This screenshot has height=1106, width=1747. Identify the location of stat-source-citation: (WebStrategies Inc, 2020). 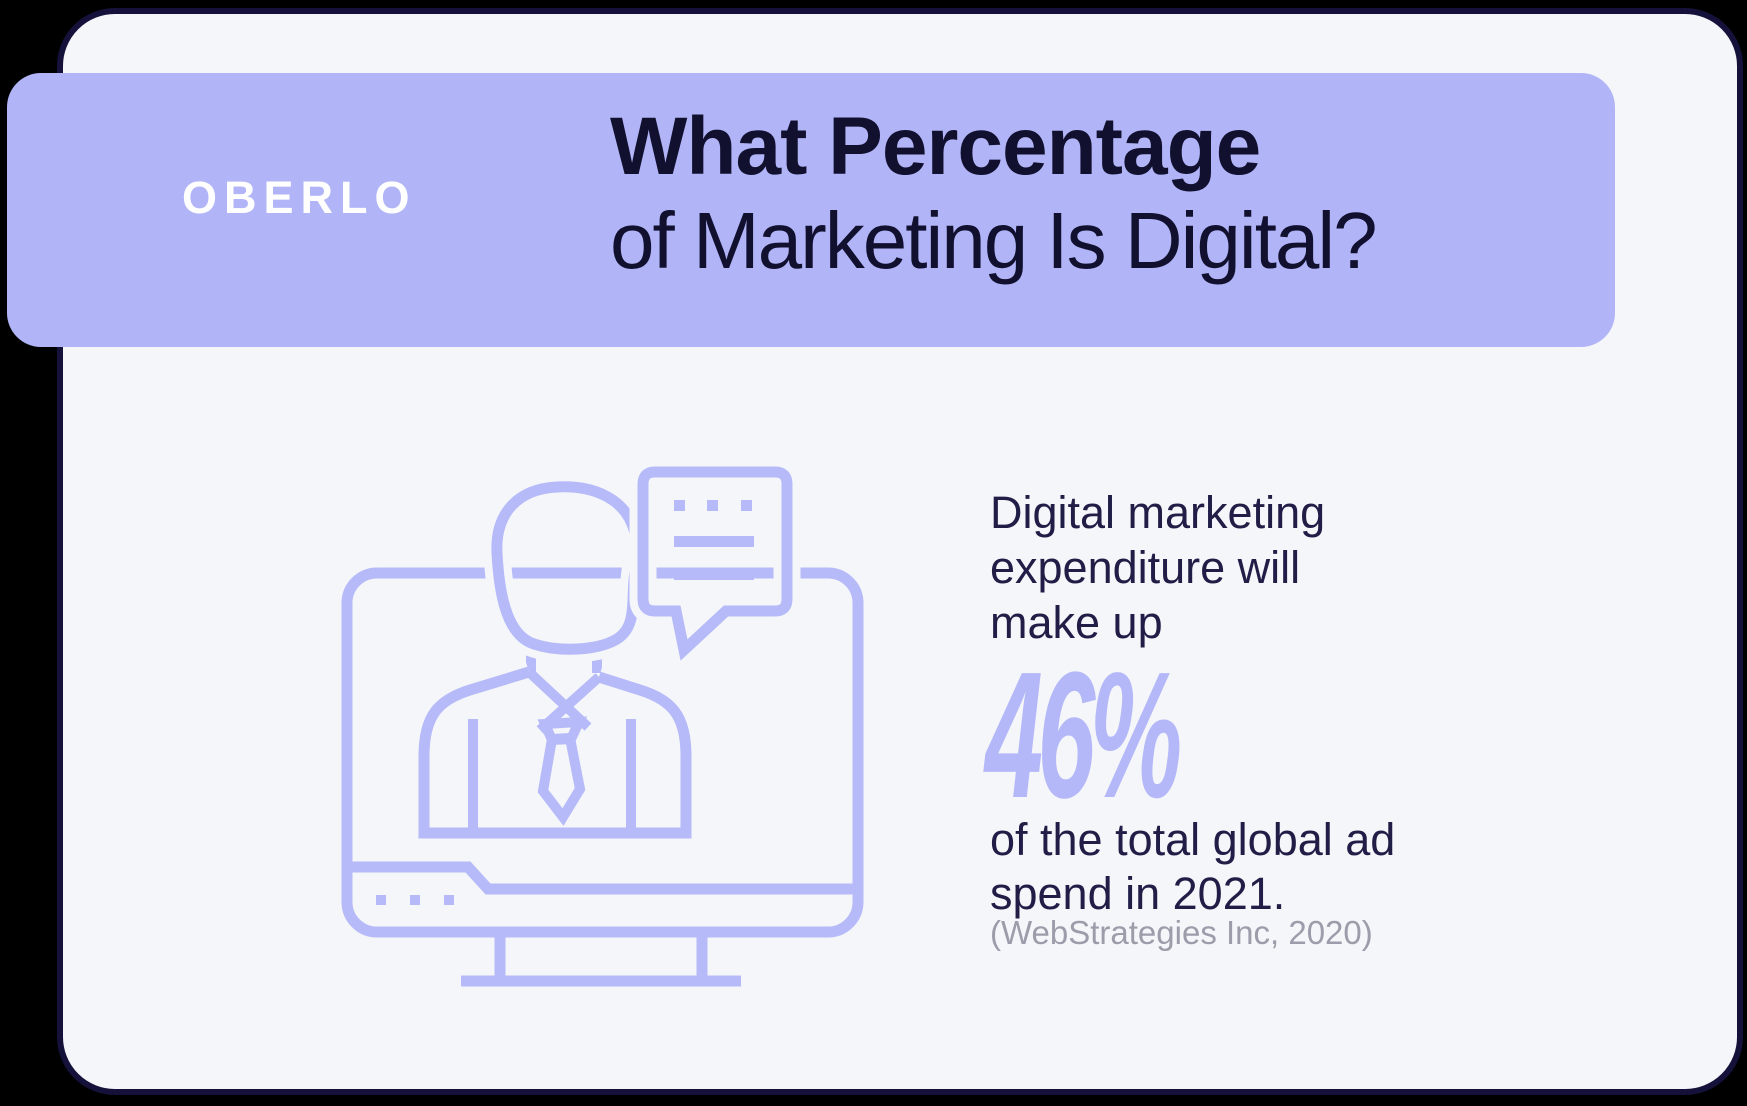
(1181, 932).